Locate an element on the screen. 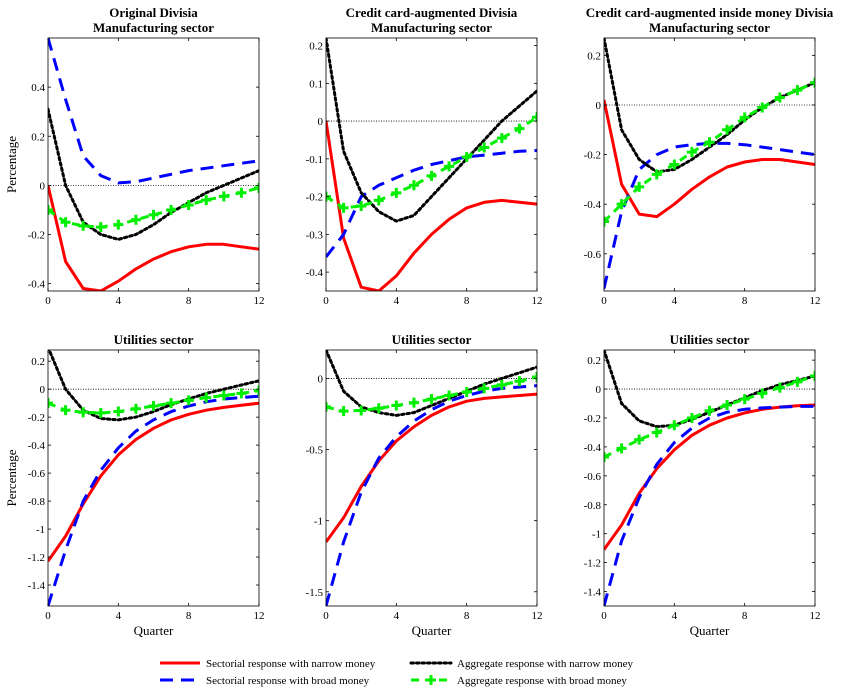 The image size is (857, 689). panel-title: Credit card-augmented Divisia is located at coordinates (432, 12).